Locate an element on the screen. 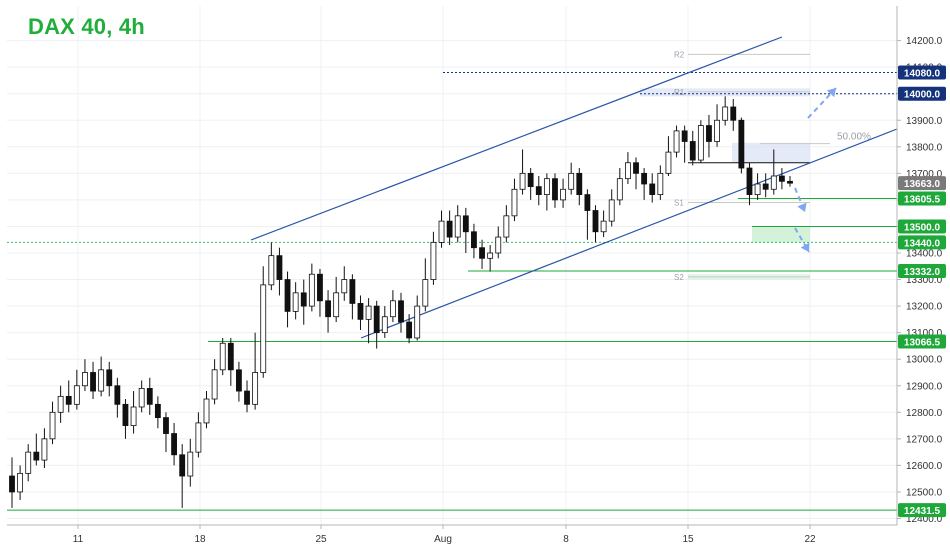 Image resolution: width=950 pixels, height=553 pixels. y-tick-label: 12400.0 is located at coordinates (924, 519).